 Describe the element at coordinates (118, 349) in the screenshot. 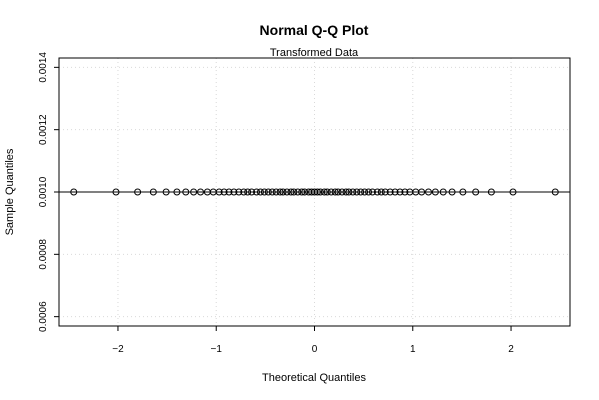

I see `x-tick-label: −2` at that location.